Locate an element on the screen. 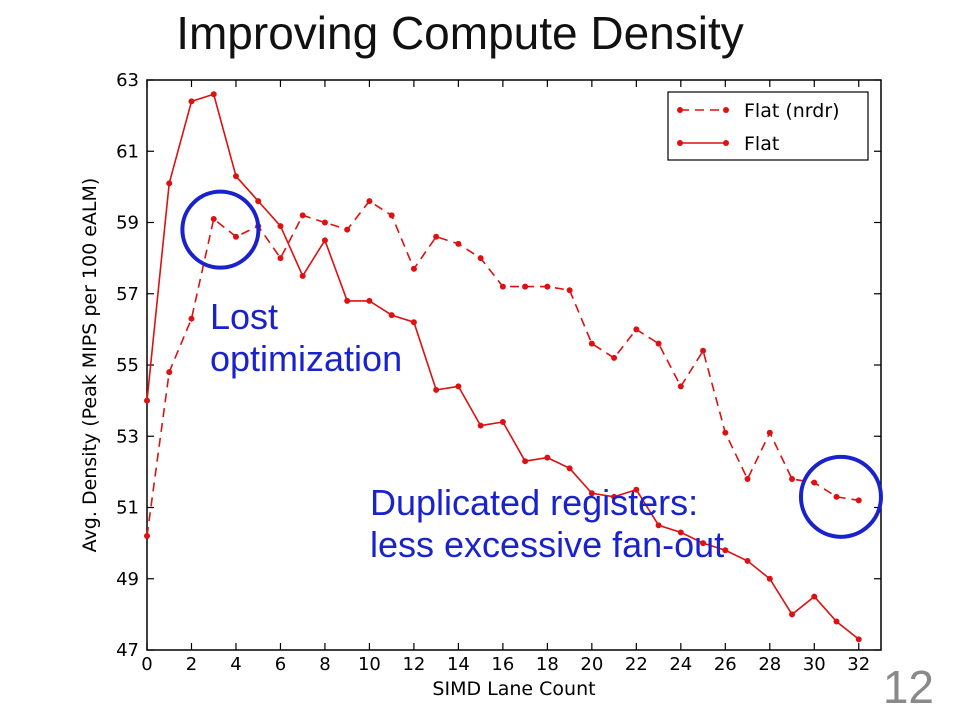  x-tick-label: 8 is located at coordinates (324, 664).